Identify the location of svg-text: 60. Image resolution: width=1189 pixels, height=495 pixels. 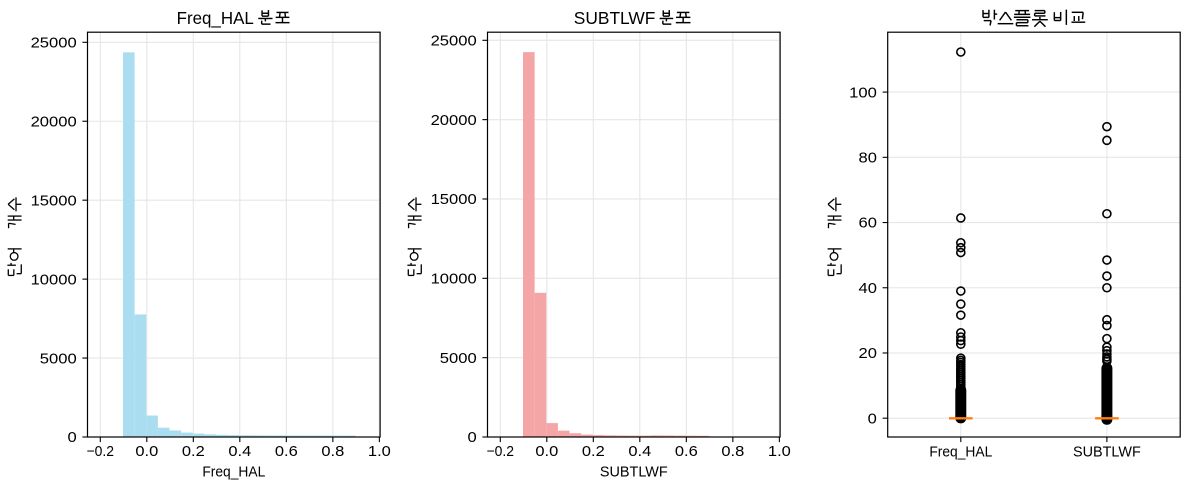
(868, 224).